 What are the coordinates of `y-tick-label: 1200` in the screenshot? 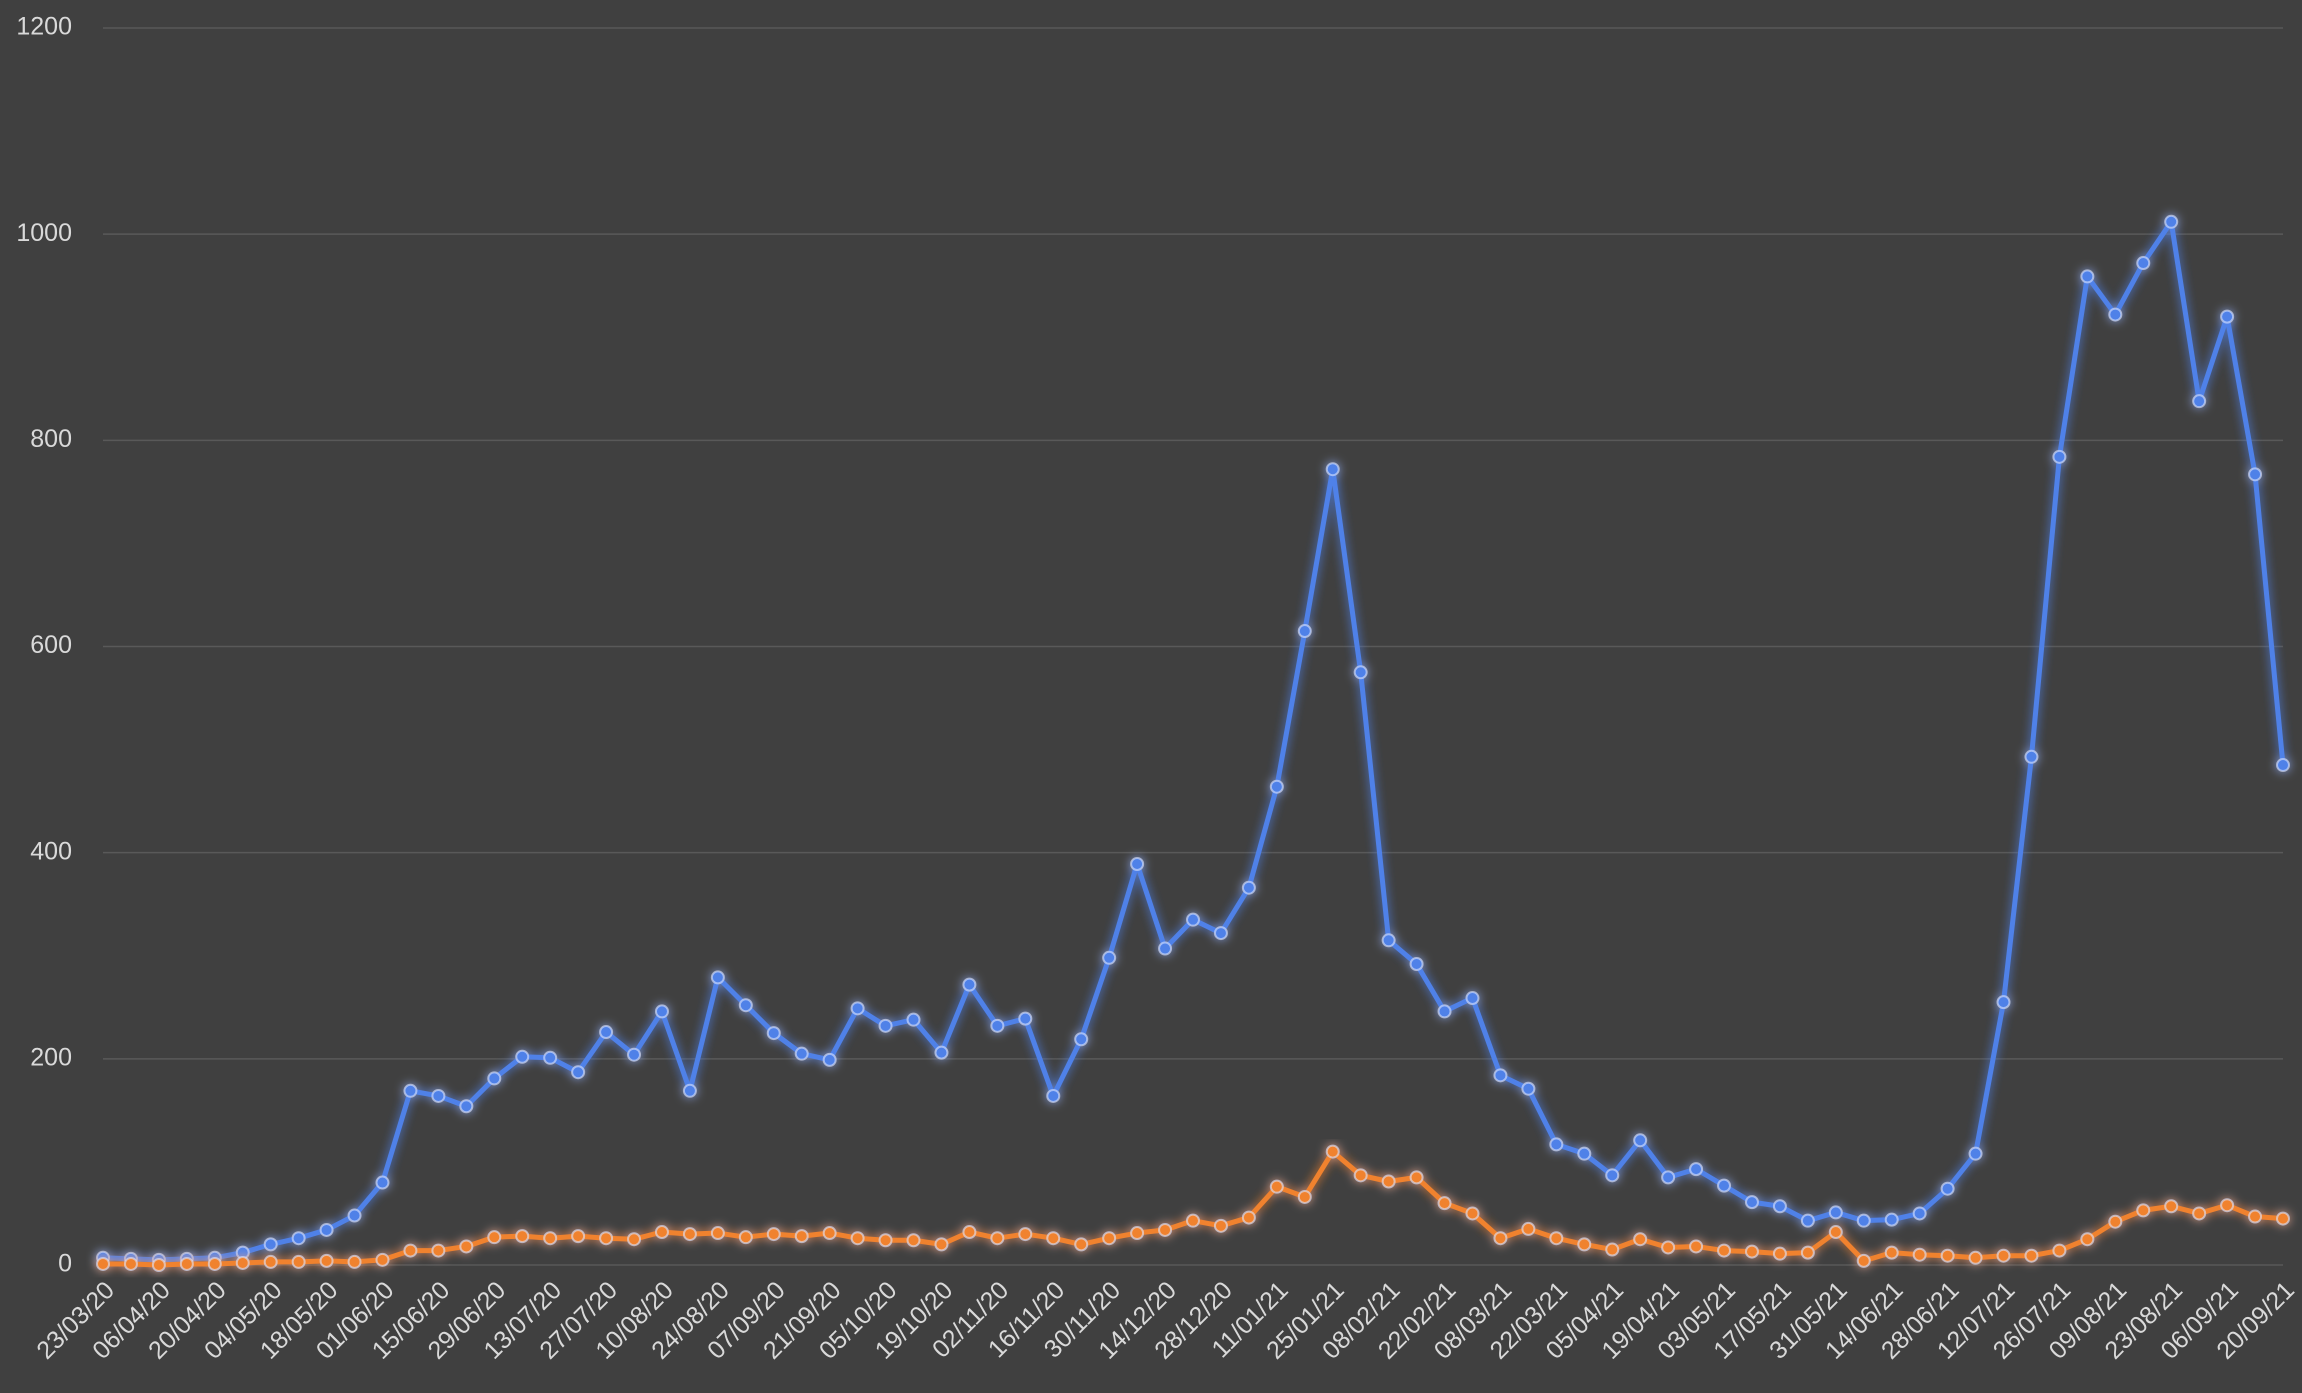 It's located at (44, 27).